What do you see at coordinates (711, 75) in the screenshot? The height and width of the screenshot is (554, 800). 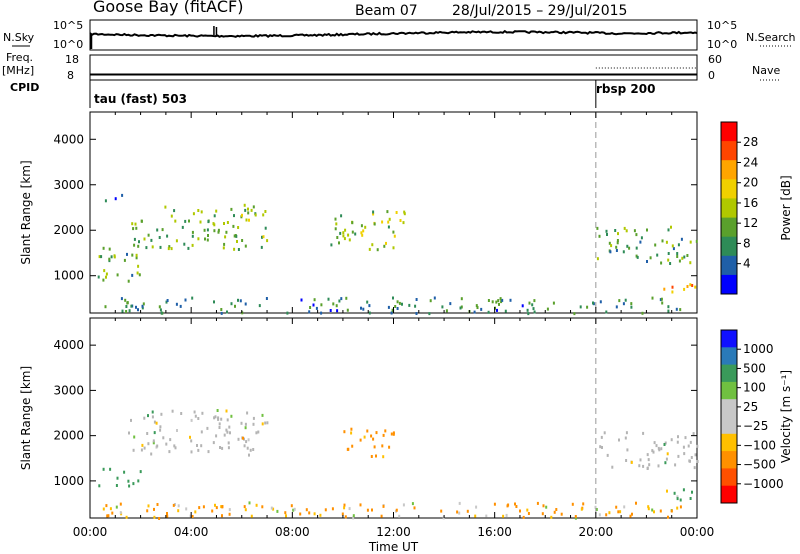 I see `nave-tick-0: 0` at bounding box center [711, 75].